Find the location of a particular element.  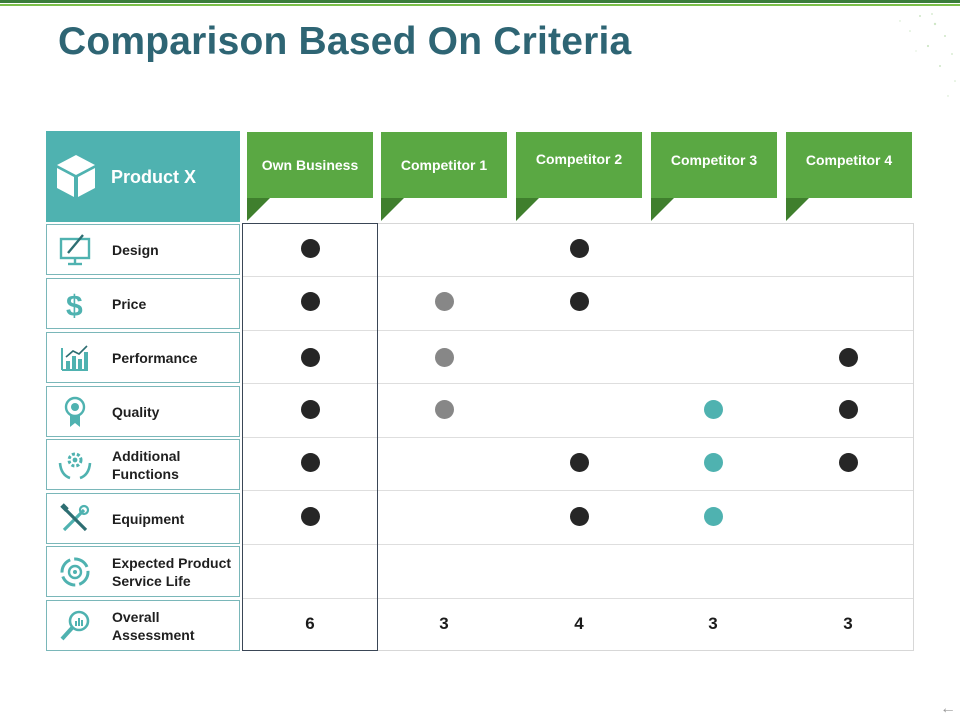

criteria-label: Design is located at coordinates (135, 249).